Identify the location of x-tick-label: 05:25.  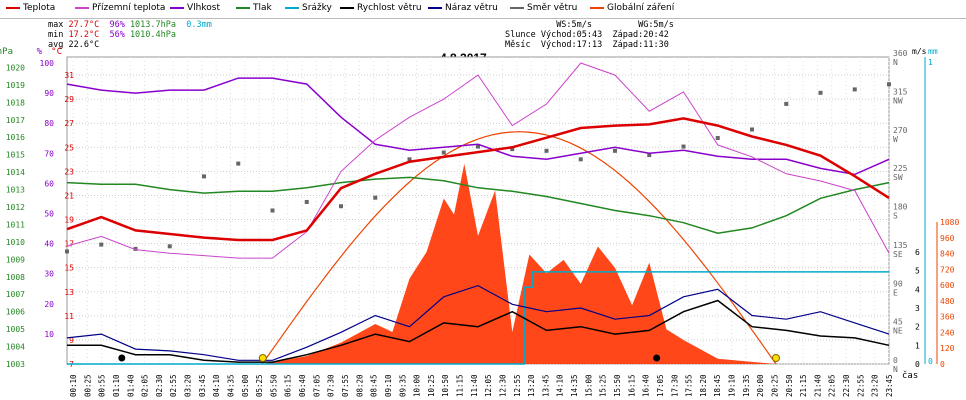
(259, 385).